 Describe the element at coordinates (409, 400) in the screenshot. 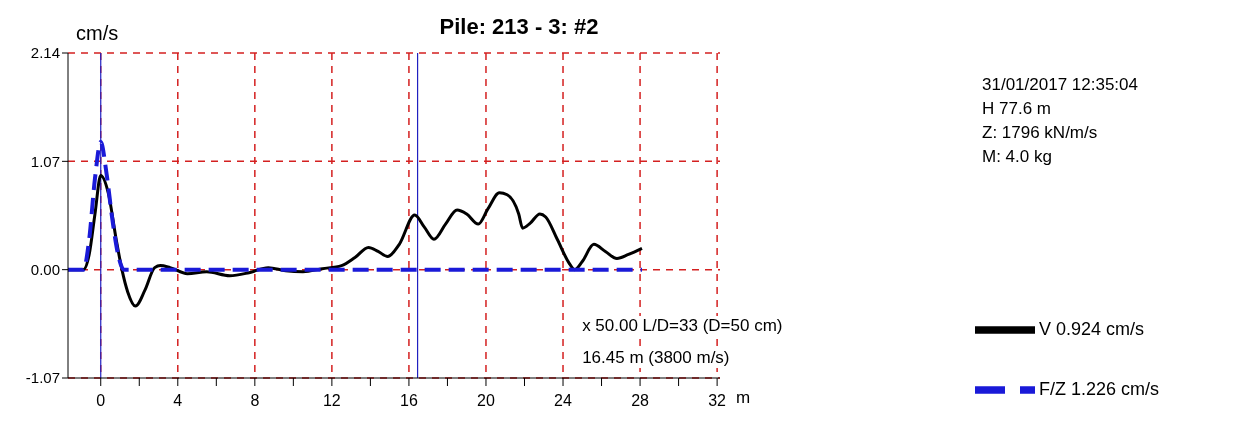

I see `x-tick-label: 16` at that location.